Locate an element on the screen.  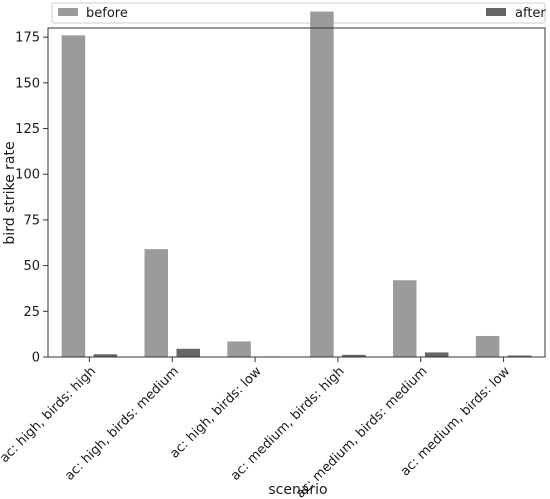
legend-box is located at coordinates (298, 13).